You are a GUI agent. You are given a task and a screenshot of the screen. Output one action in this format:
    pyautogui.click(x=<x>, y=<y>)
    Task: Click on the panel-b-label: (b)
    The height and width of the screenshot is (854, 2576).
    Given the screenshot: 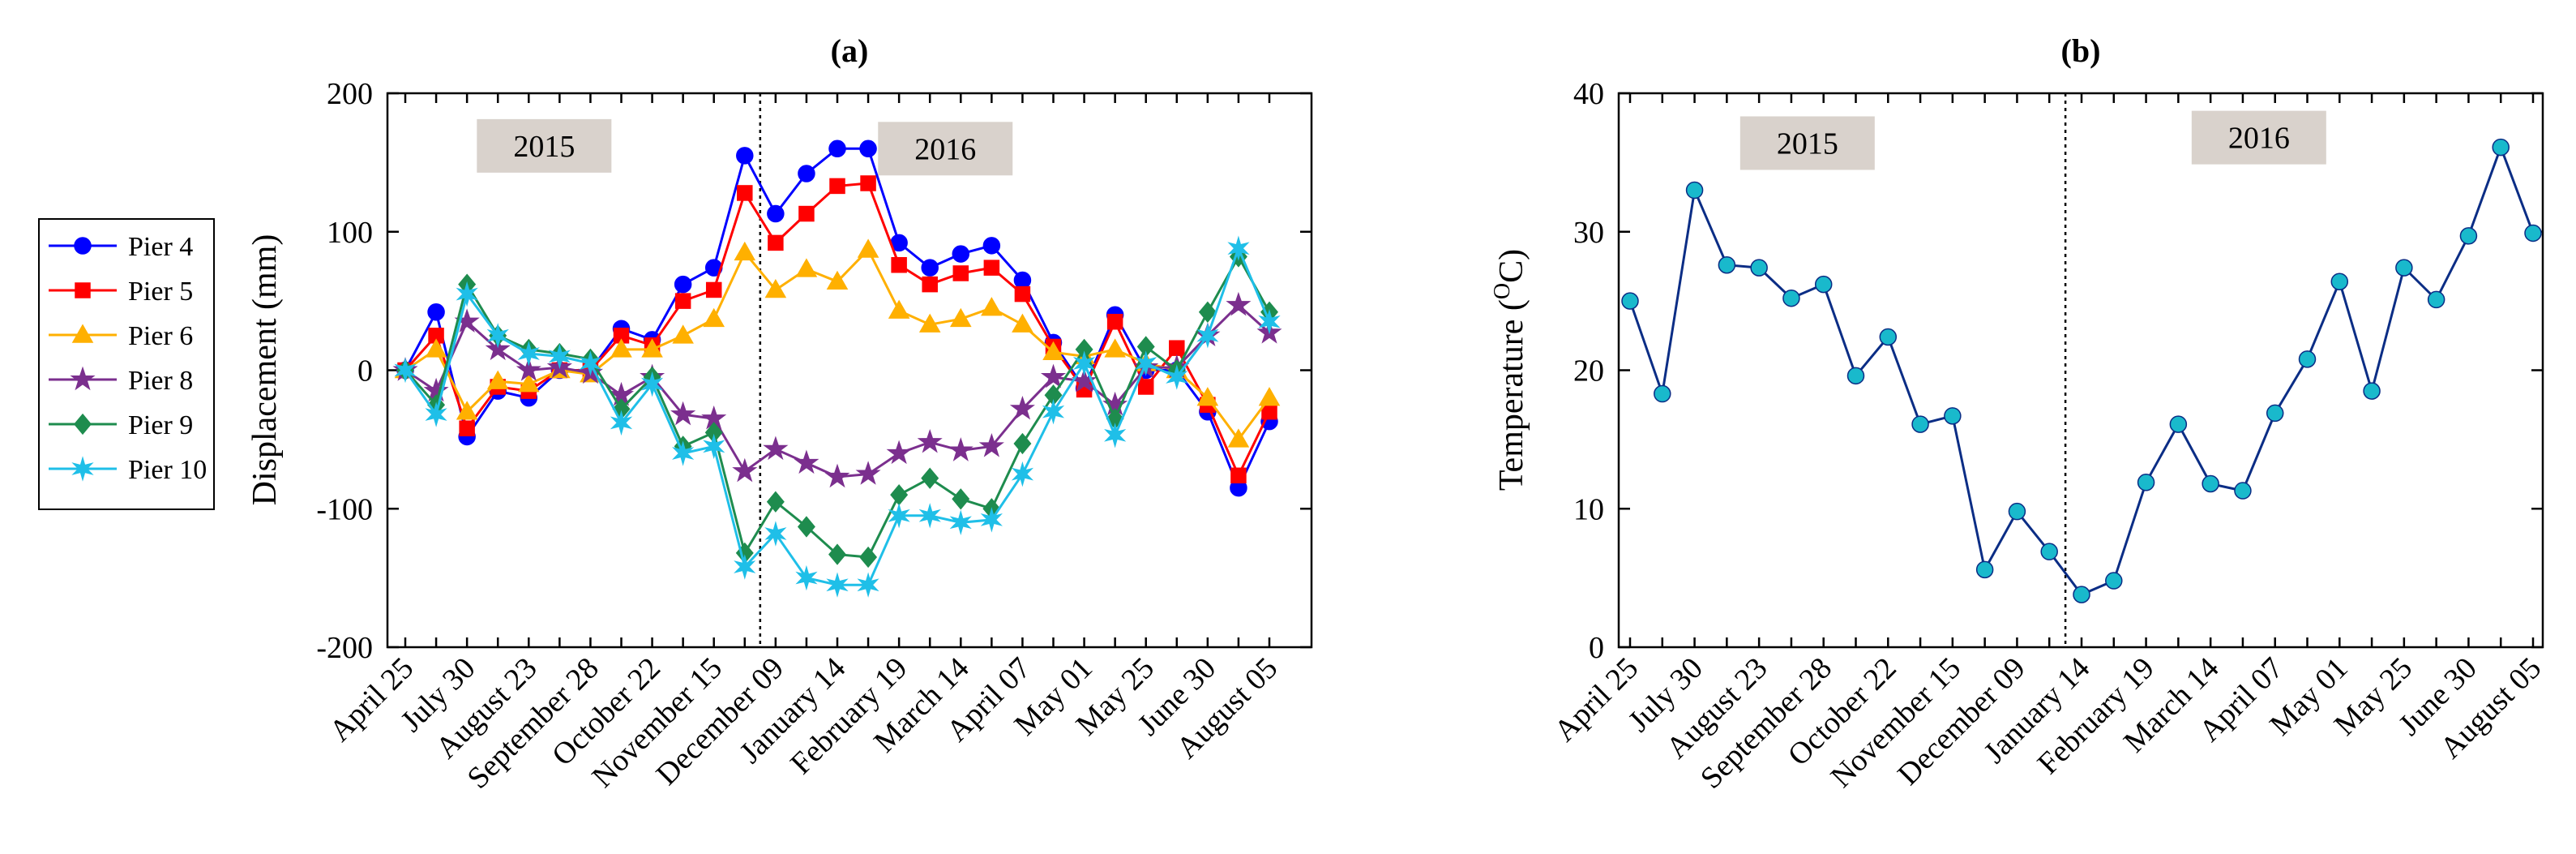 What is the action you would take?
    pyautogui.click(x=2081, y=50)
    